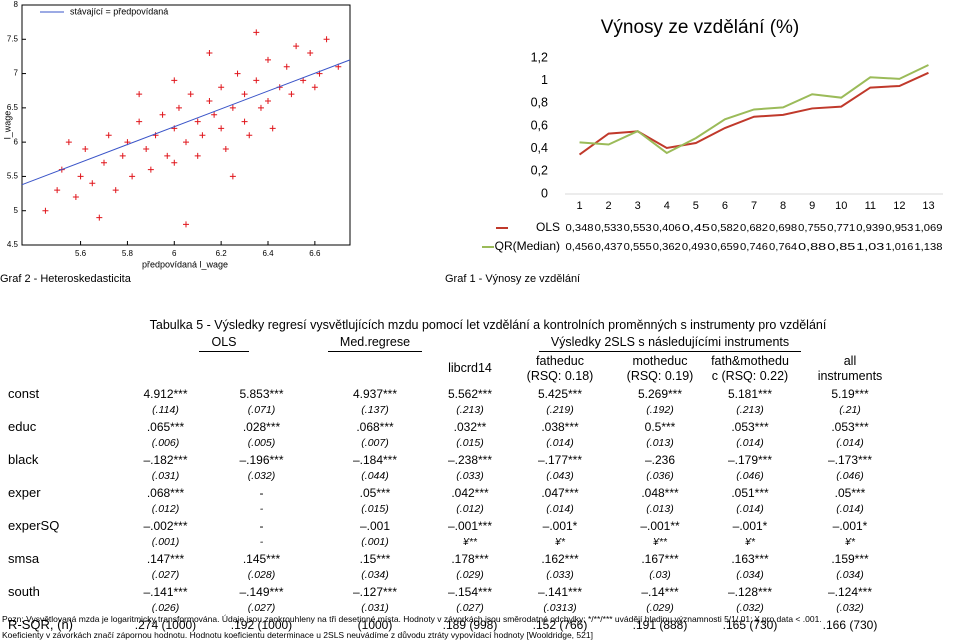 Image resolution: width=959 pixels, height=642 pixels. Describe the element at coordinates (539, 57) in the screenshot. I see `y-tick-label: 1,2` at that location.